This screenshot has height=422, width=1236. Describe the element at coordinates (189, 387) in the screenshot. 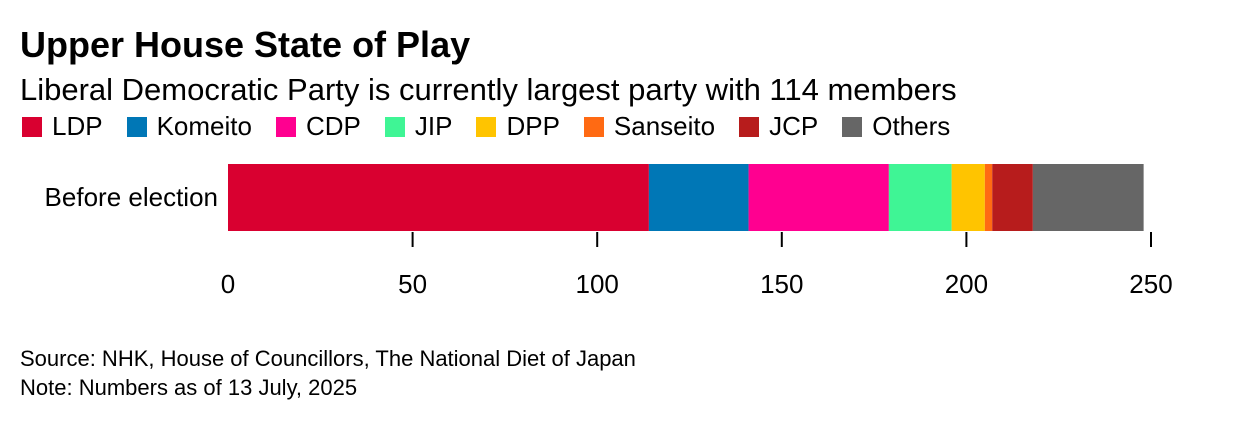

I see `date-note: Note: Numbers as of 13 July, 2025` at that location.